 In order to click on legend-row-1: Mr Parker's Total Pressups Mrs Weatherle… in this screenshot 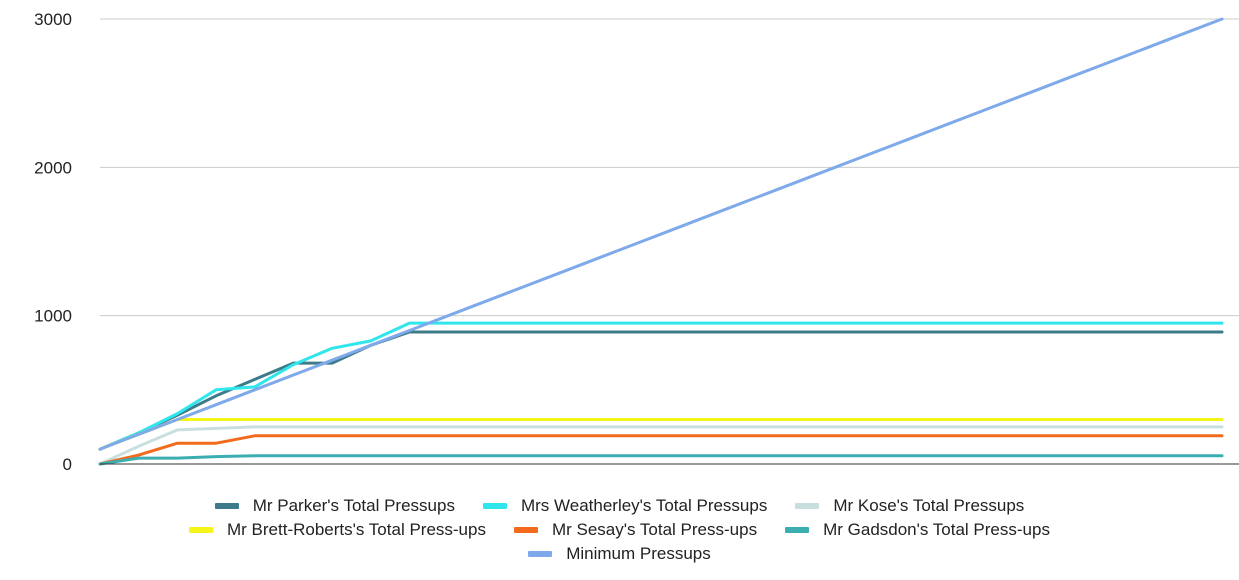, I will do `click(619, 506)`.